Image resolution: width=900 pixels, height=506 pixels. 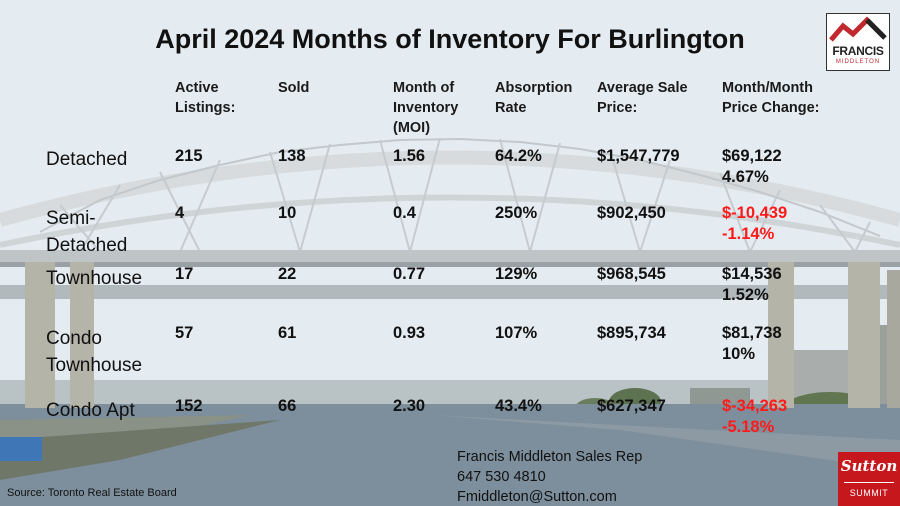 What do you see at coordinates (287, 274) in the screenshot?
I see `sold-value: 22` at bounding box center [287, 274].